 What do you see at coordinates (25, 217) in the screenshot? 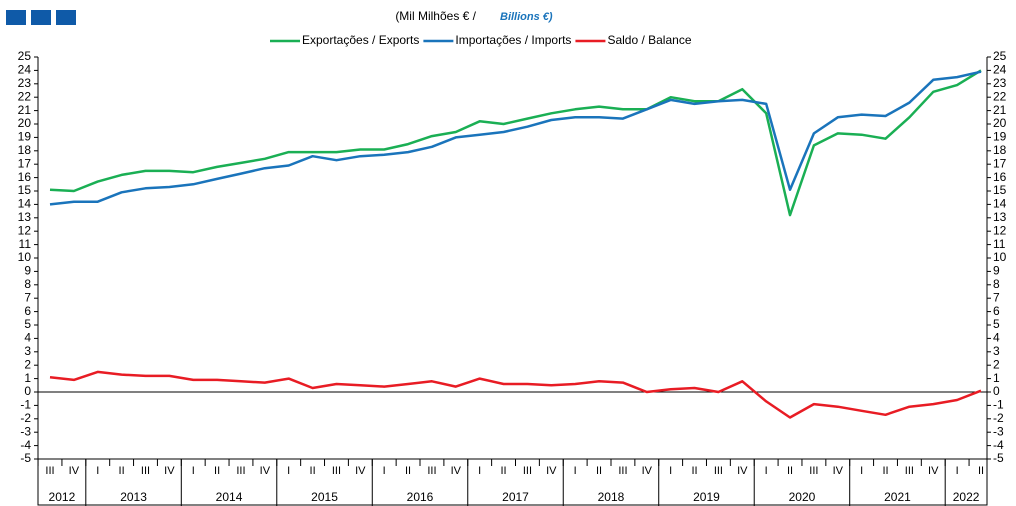
I see `y-tick-label: 13` at bounding box center [25, 217].